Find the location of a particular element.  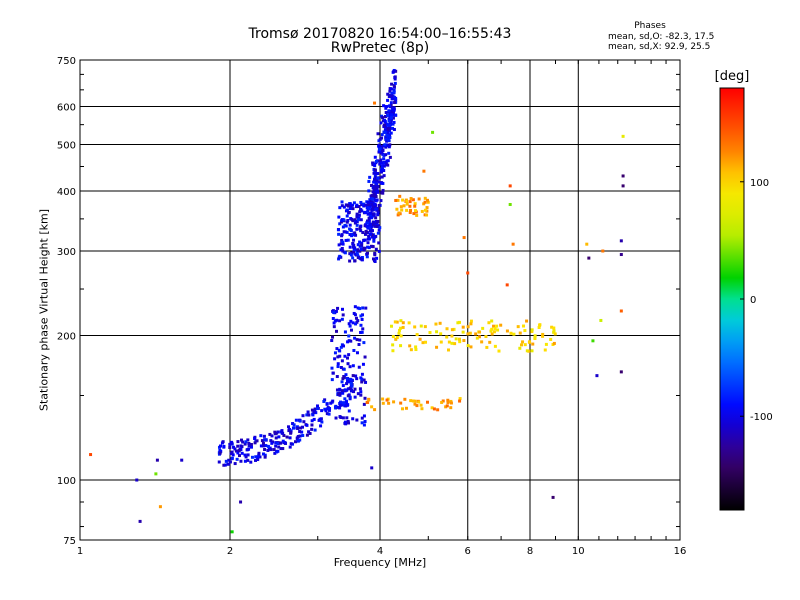

colorbar-label: [deg] is located at coordinates (732, 76).